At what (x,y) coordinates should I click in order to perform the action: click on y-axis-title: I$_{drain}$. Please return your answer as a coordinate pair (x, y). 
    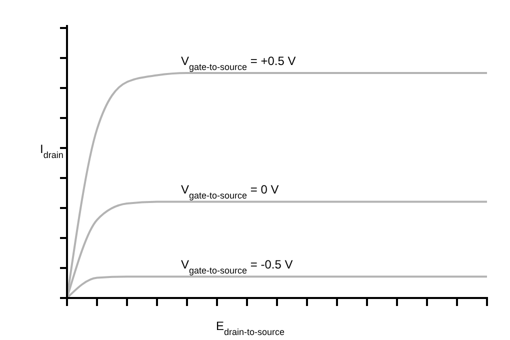
    Looking at the image, I should click on (52, 151).